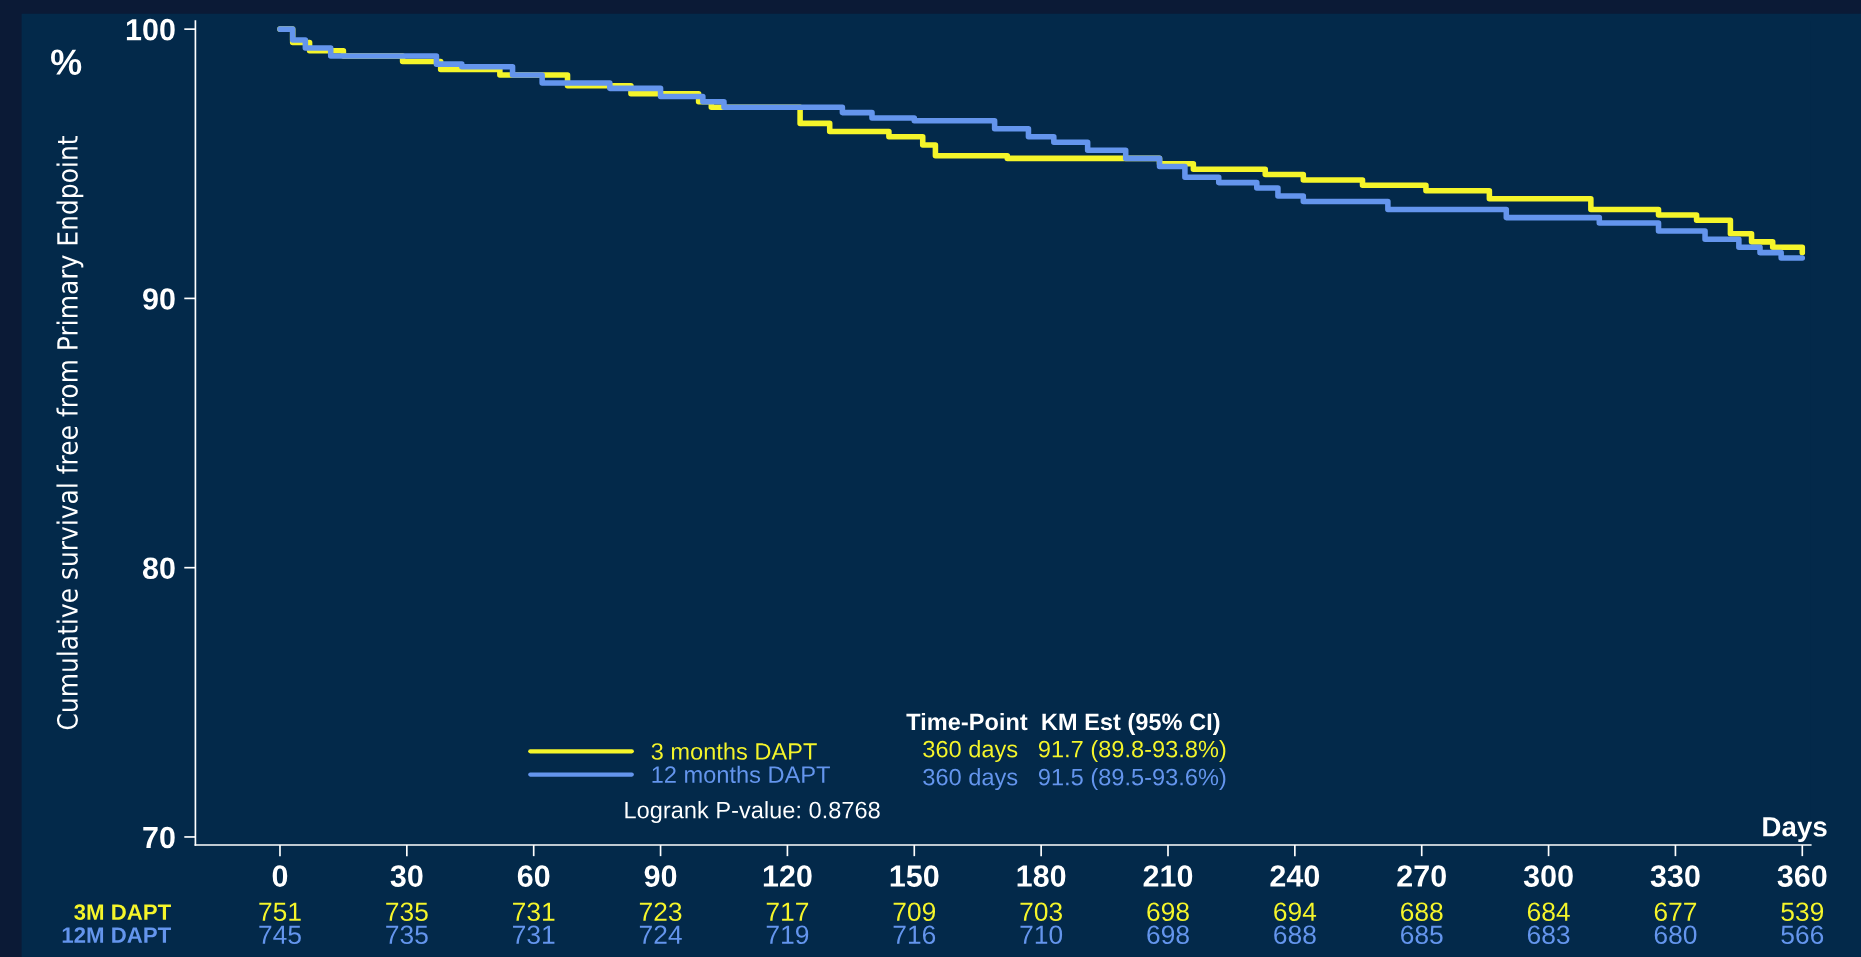 This screenshot has width=1861, height=957. What do you see at coordinates (280, 876) in the screenshot?
I see `x-tick-label: 0` at bounding box center [280, 876].